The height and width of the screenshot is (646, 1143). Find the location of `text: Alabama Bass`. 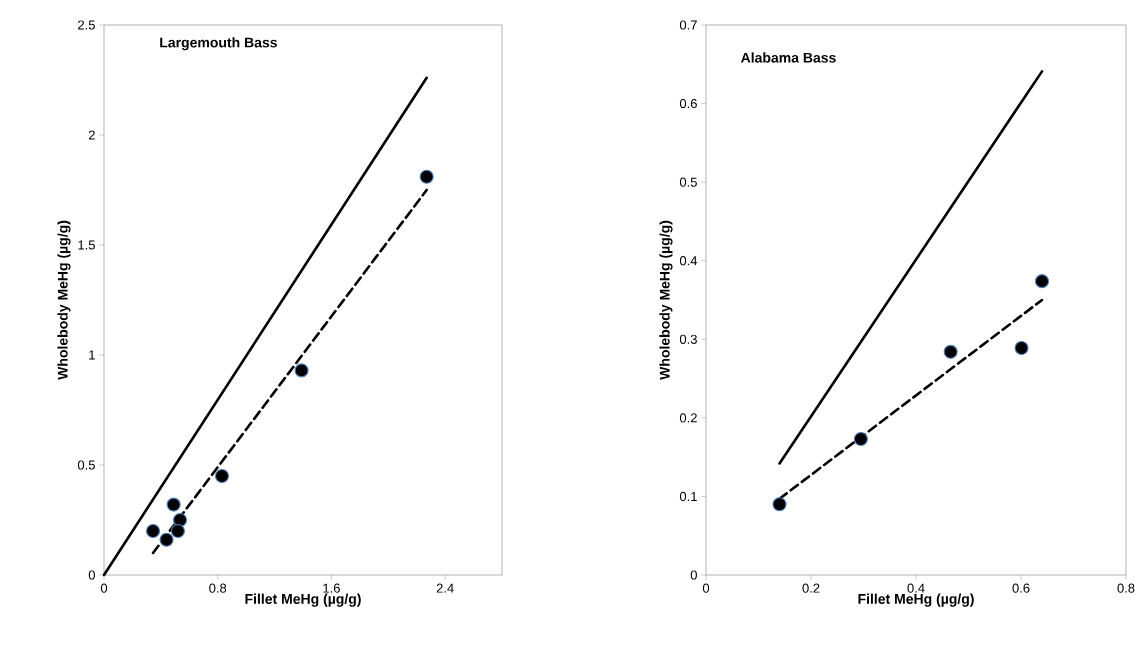

text: Alabama Bass is located at coordinates (788, 57).